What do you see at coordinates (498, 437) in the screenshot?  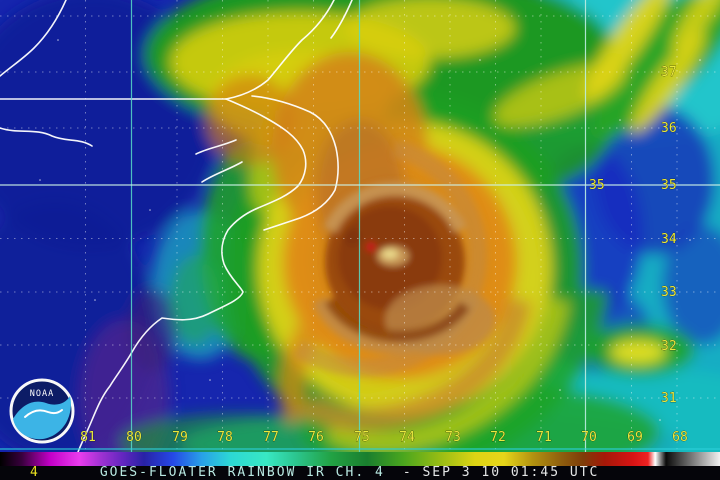 I see `longitude-label: 72` at bounding box center [498, 437].